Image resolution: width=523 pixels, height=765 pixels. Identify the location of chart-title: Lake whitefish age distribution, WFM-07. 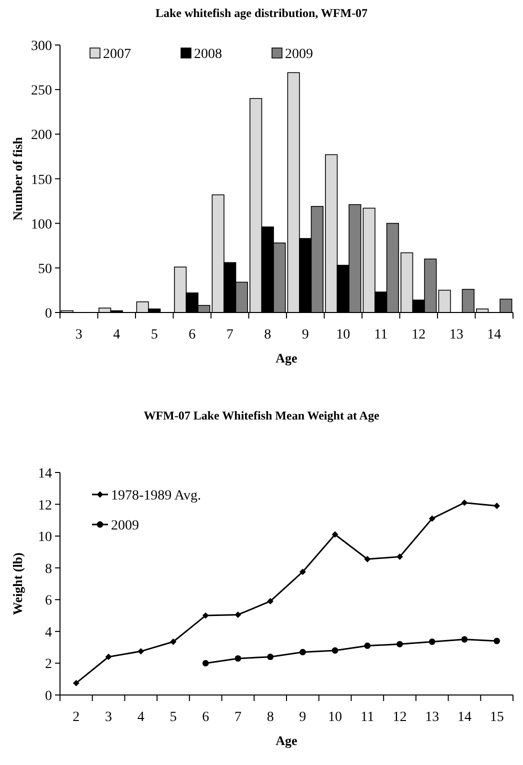
(261, 13).